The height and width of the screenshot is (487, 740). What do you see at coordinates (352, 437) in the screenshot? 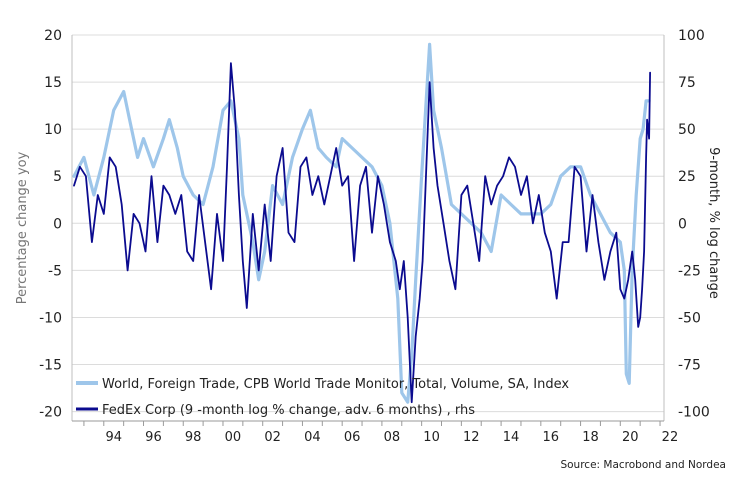
I see `x-tick-label: 06` at bounding box center [352, 437].